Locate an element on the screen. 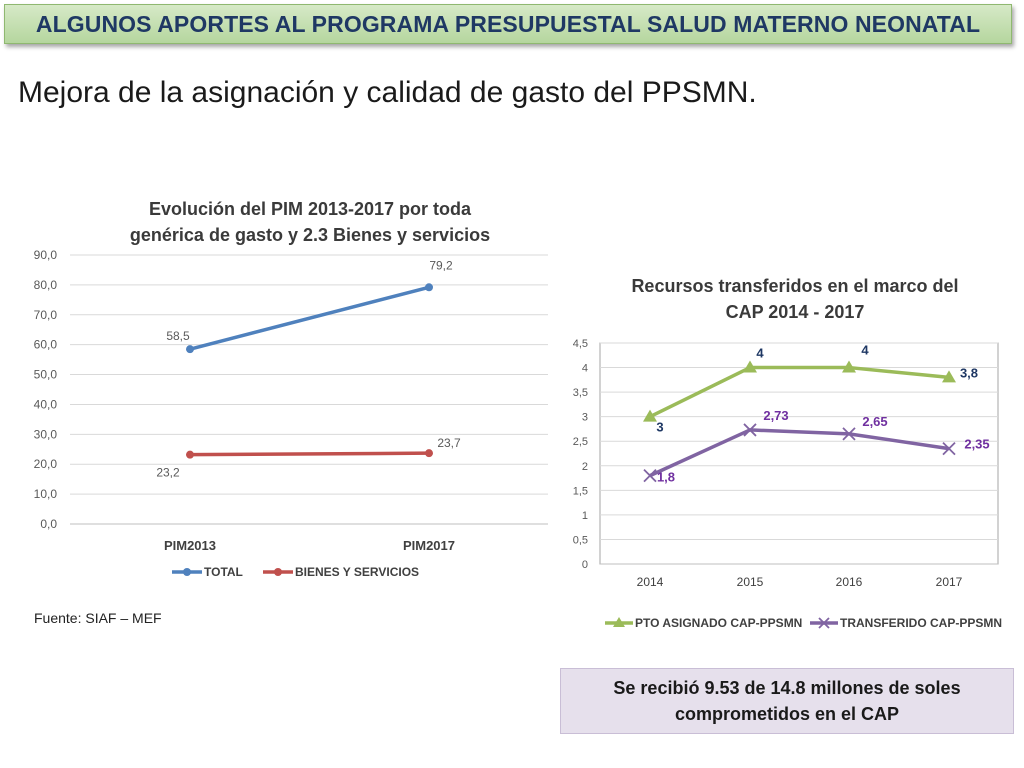  chart1-y-tick-label: 0,0 is located at coordinates (48, 524).